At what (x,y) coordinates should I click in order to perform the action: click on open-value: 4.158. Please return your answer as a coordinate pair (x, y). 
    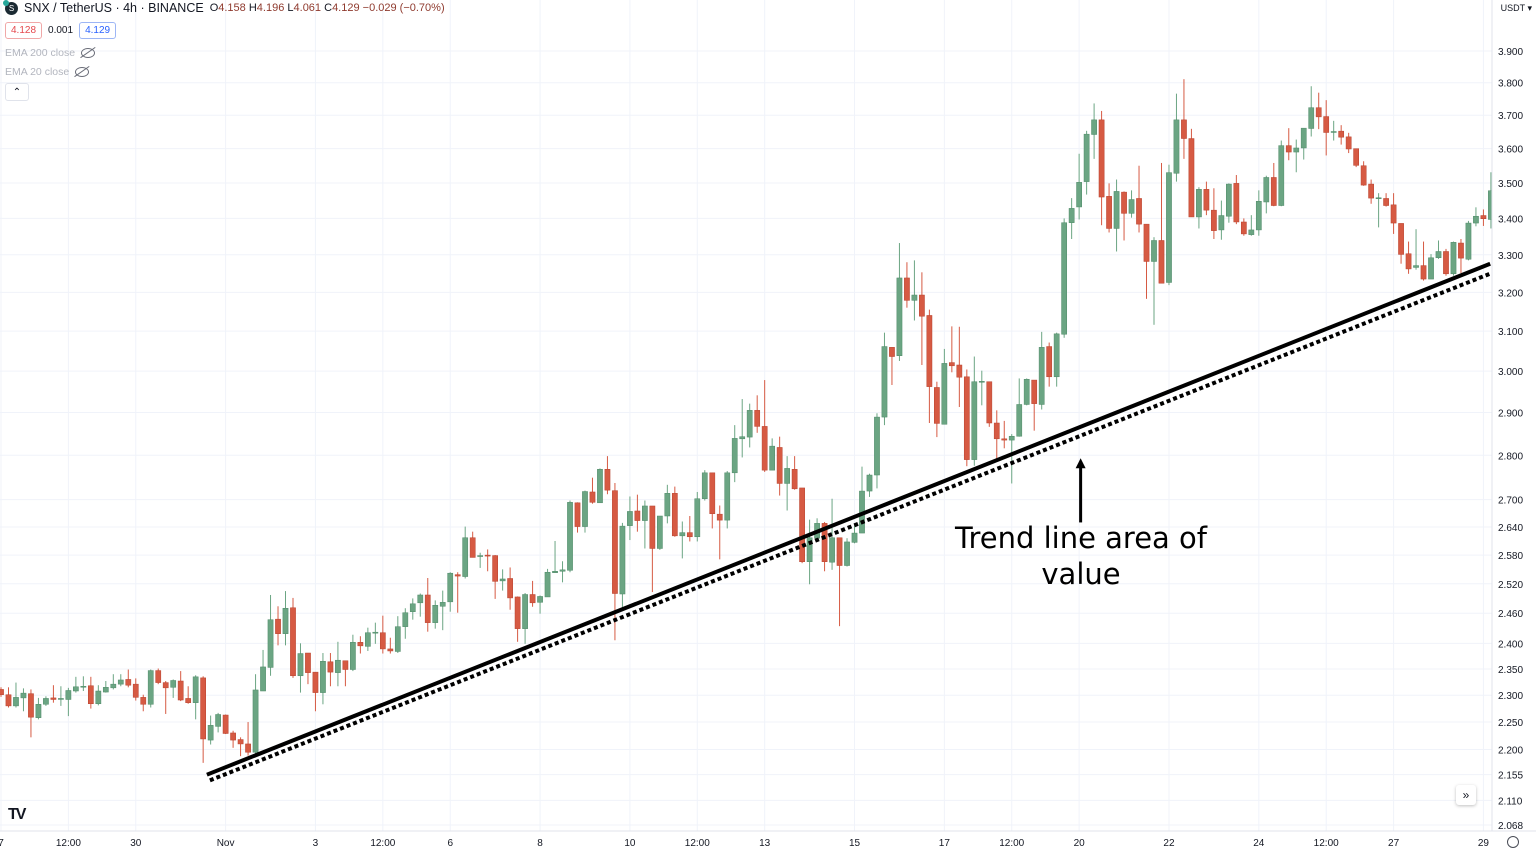
    Looking at the image, I should click on (232, 8).